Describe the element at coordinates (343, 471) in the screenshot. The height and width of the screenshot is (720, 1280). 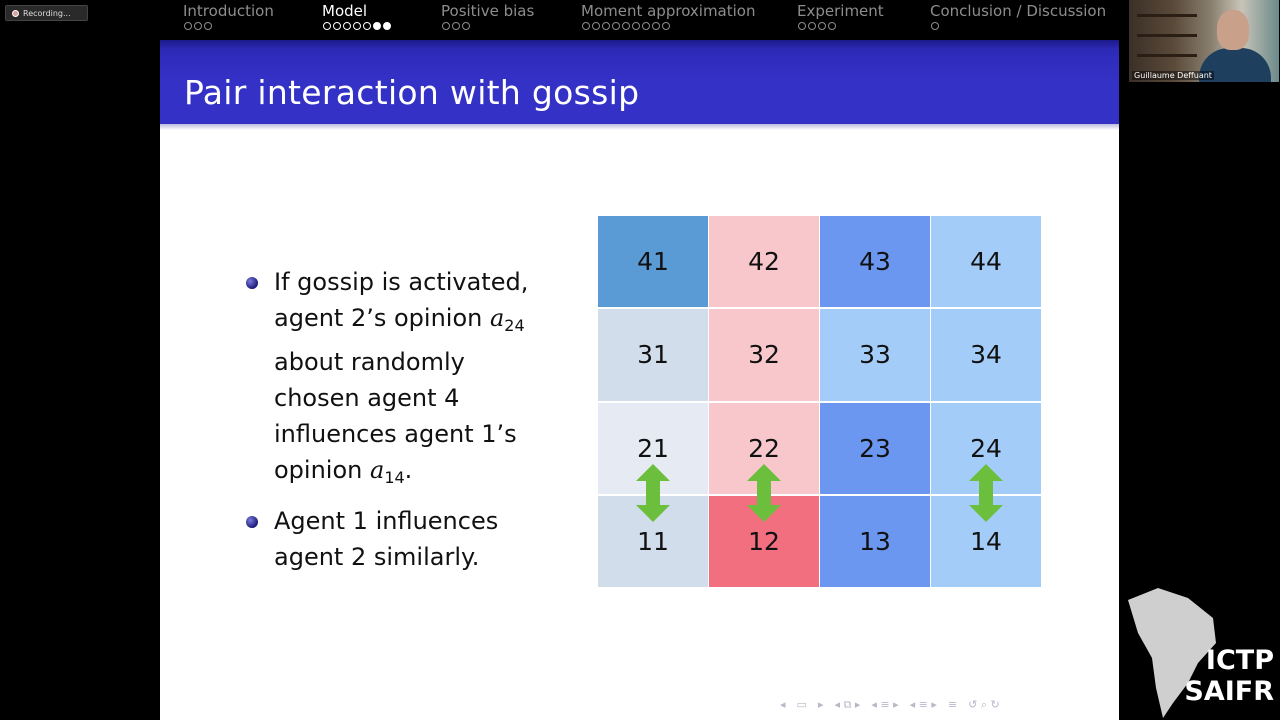
I see `bullet-line: opinion a14.` at that location.